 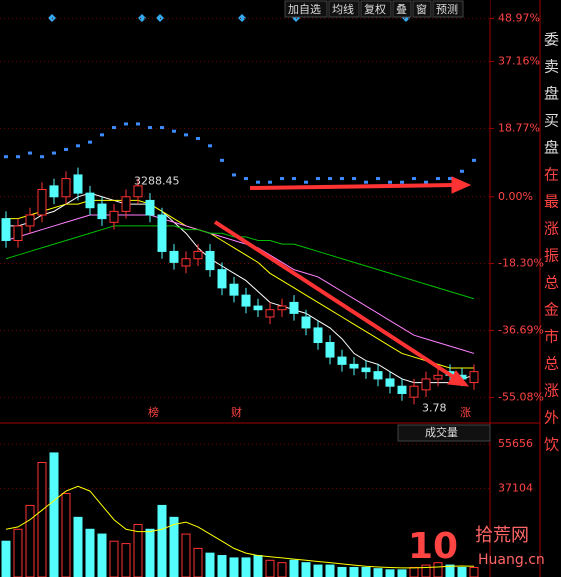 I want to click on indicator-selector, so click(x=444, y=433).